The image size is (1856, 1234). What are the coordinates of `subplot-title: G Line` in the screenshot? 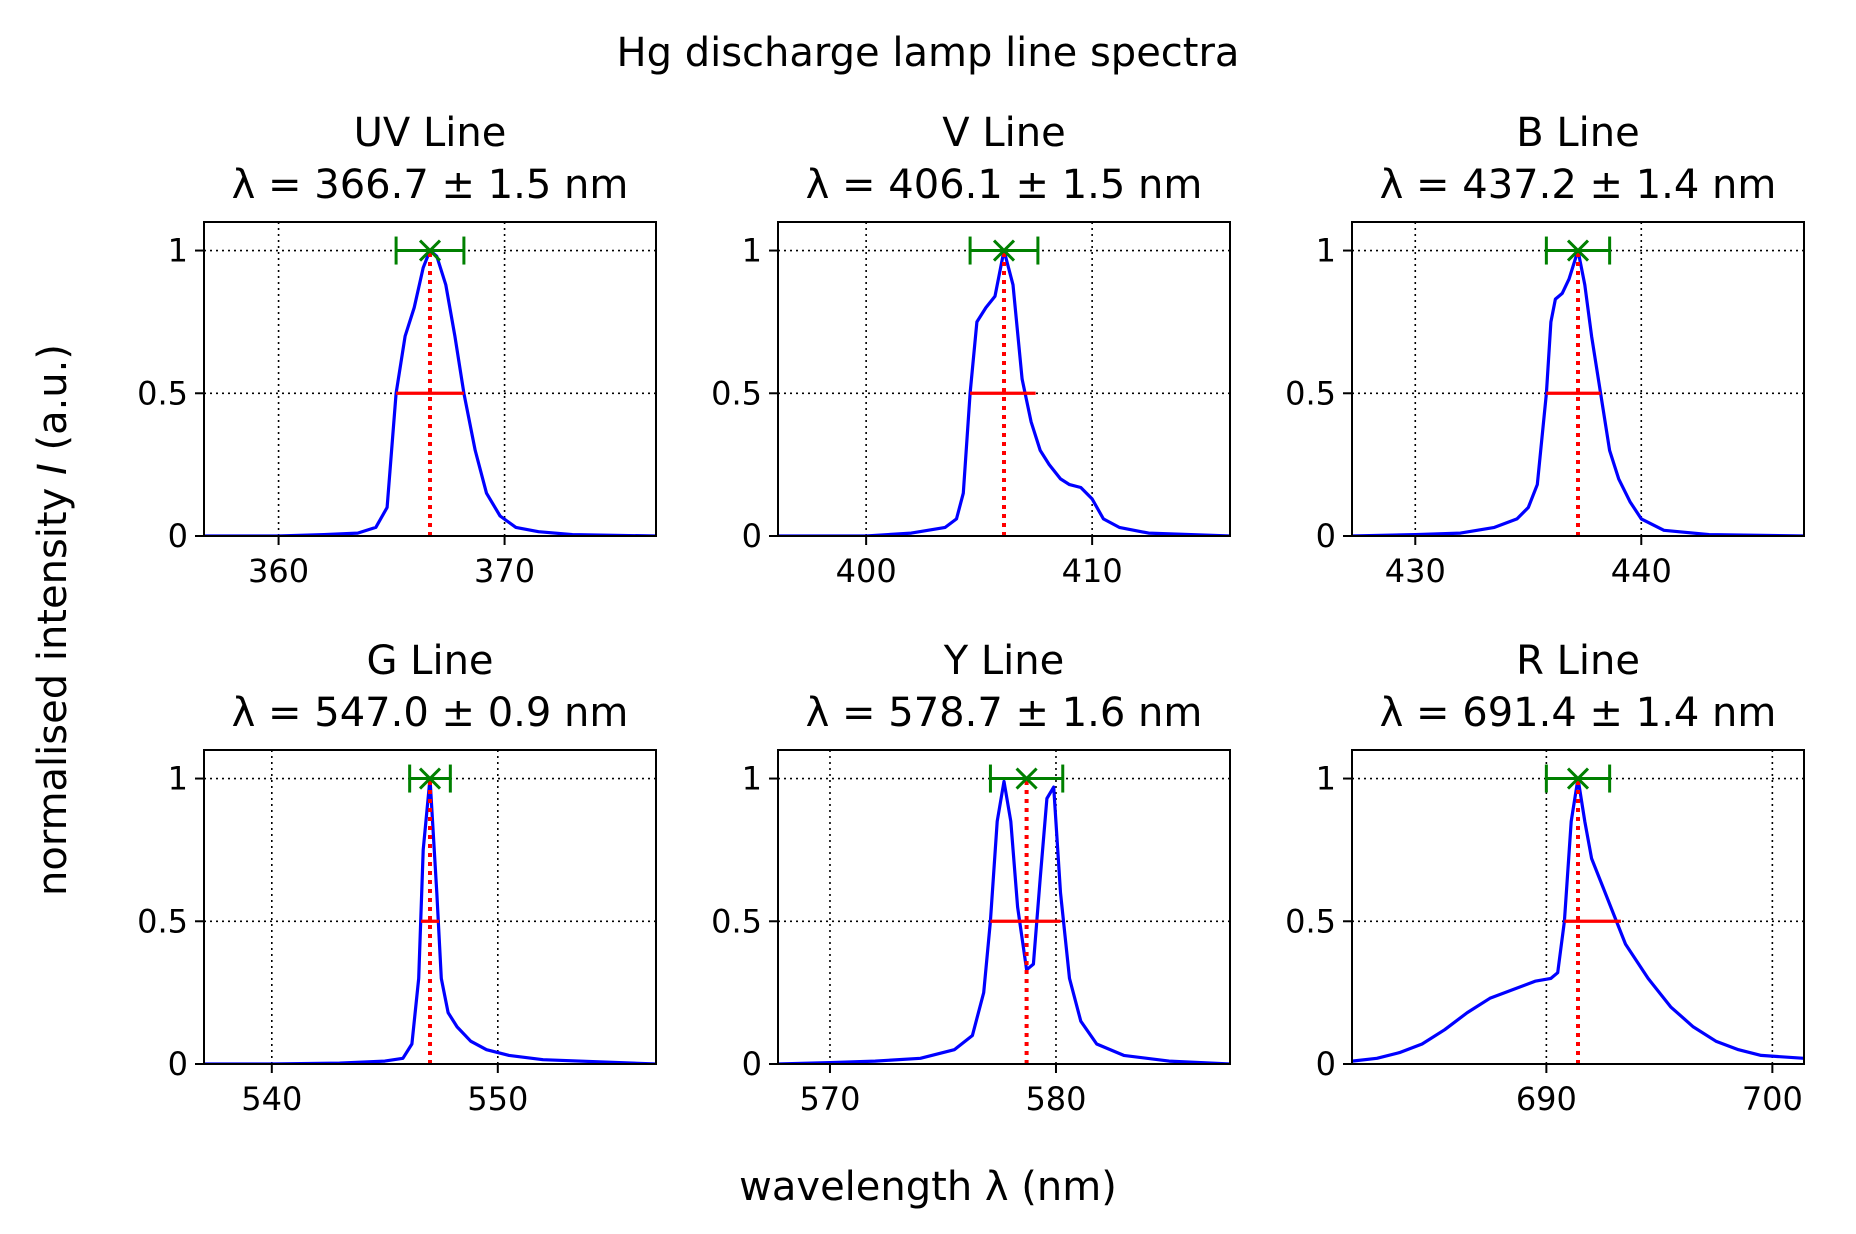 It's located at (429, 661).